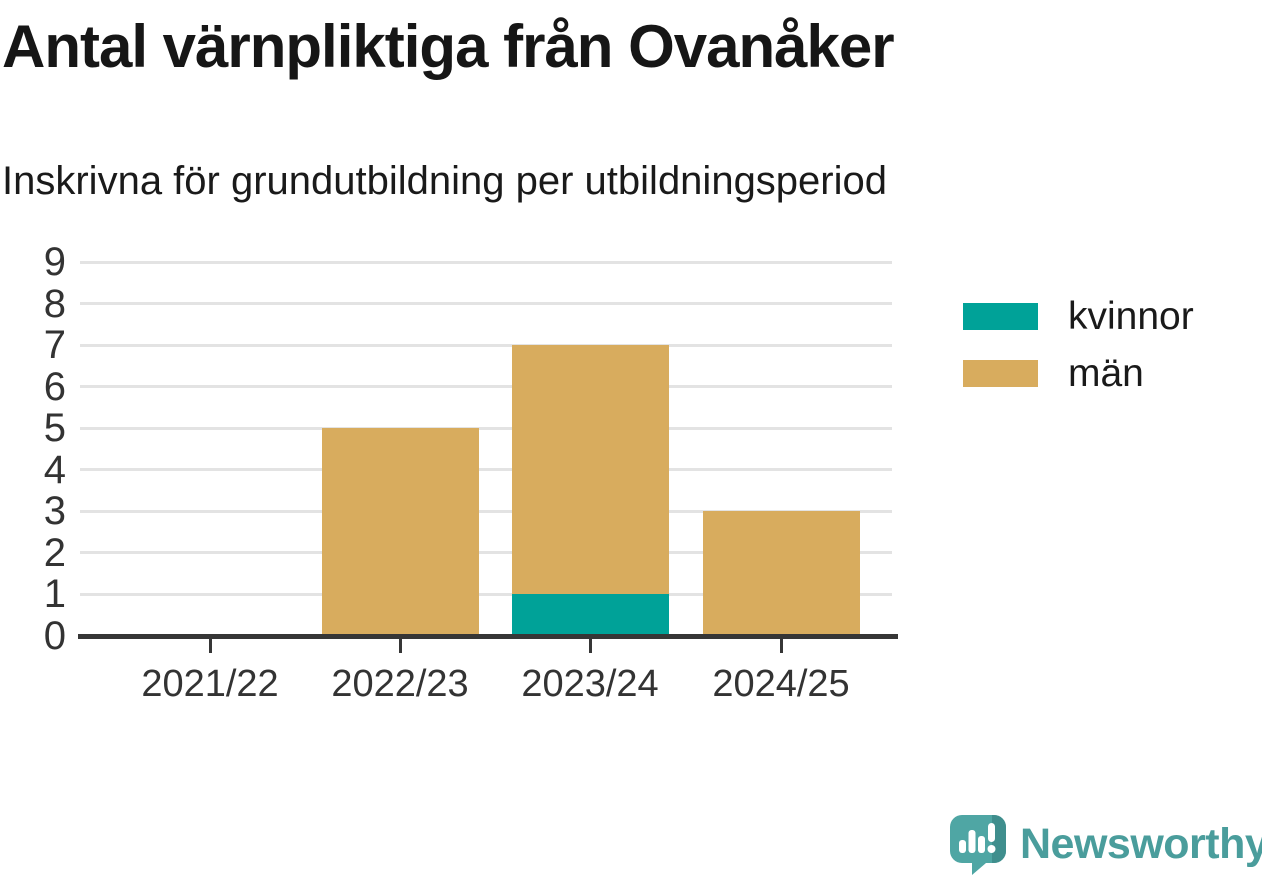 The width and height of the screenshot is (1262, 879). Describe the element at coordinates (1000, 316) in the screenshot. I see `legend-swatch-kvinnor` at that location.